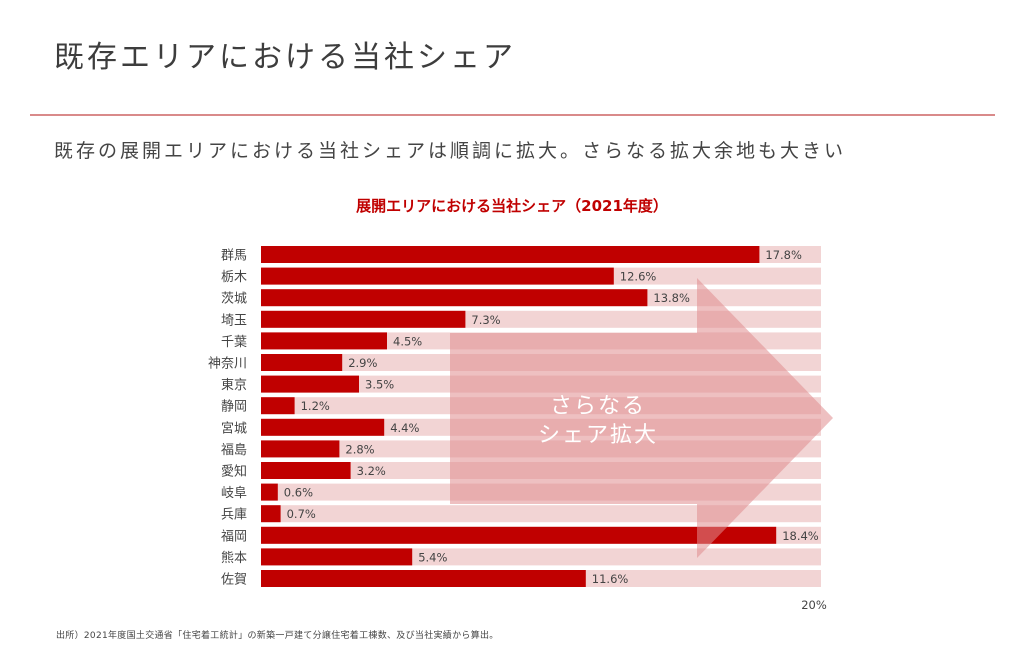 The width and height of the screenshot is (1024, 649). I want to click on value-label: 2.8%, so click(359, 449).